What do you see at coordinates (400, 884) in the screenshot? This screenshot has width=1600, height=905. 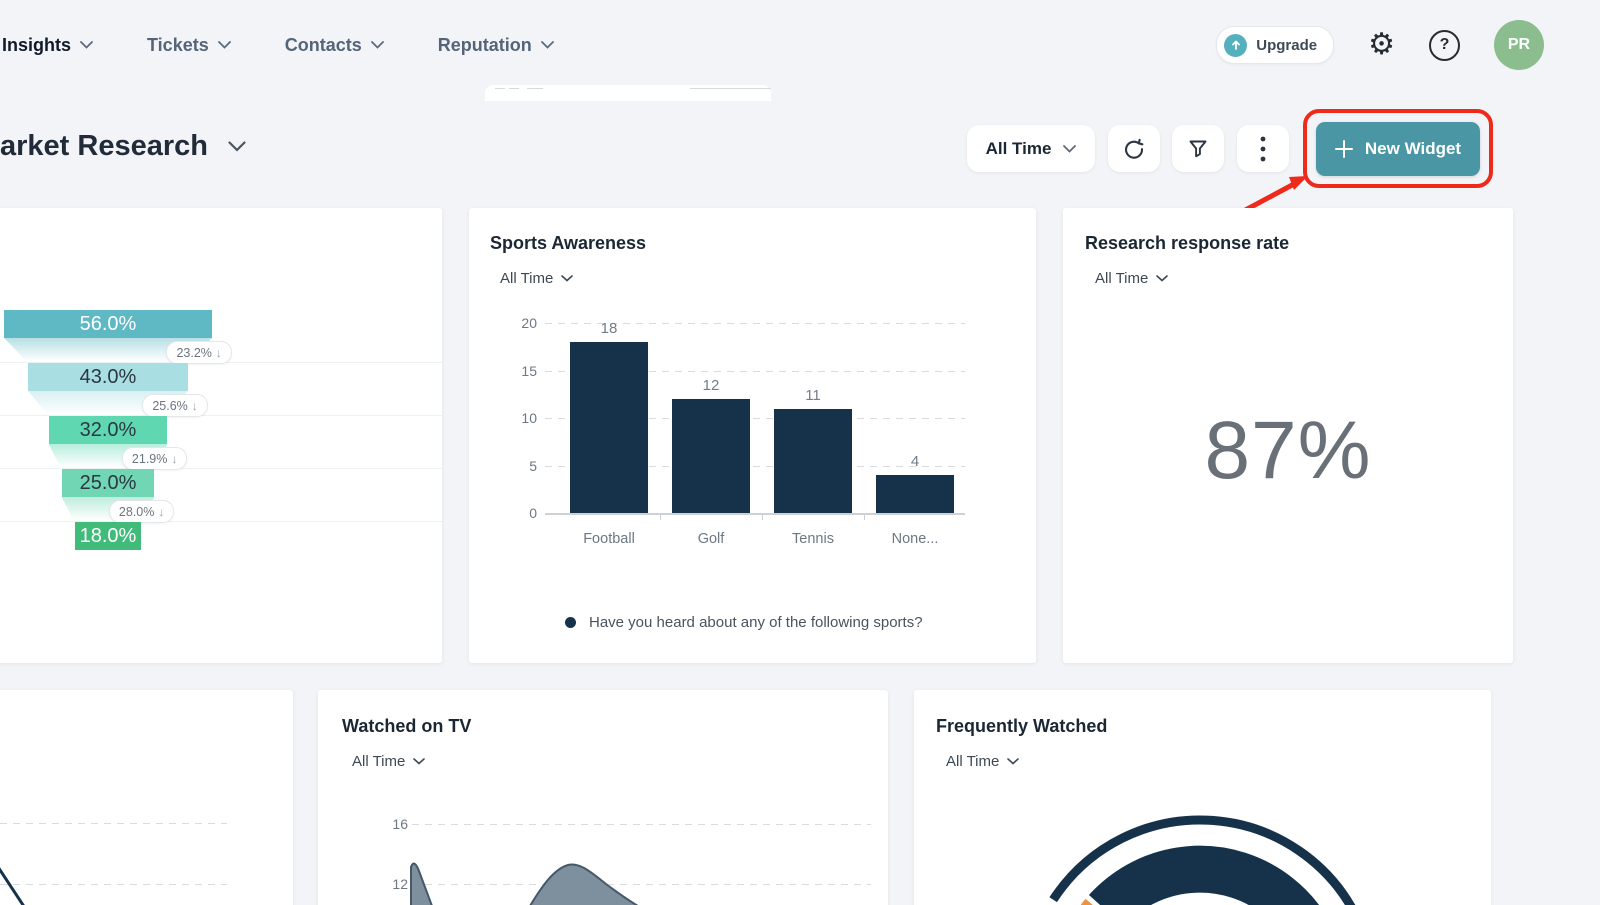 I see `y-tick-label: 12` at bounding box center [400, 884].